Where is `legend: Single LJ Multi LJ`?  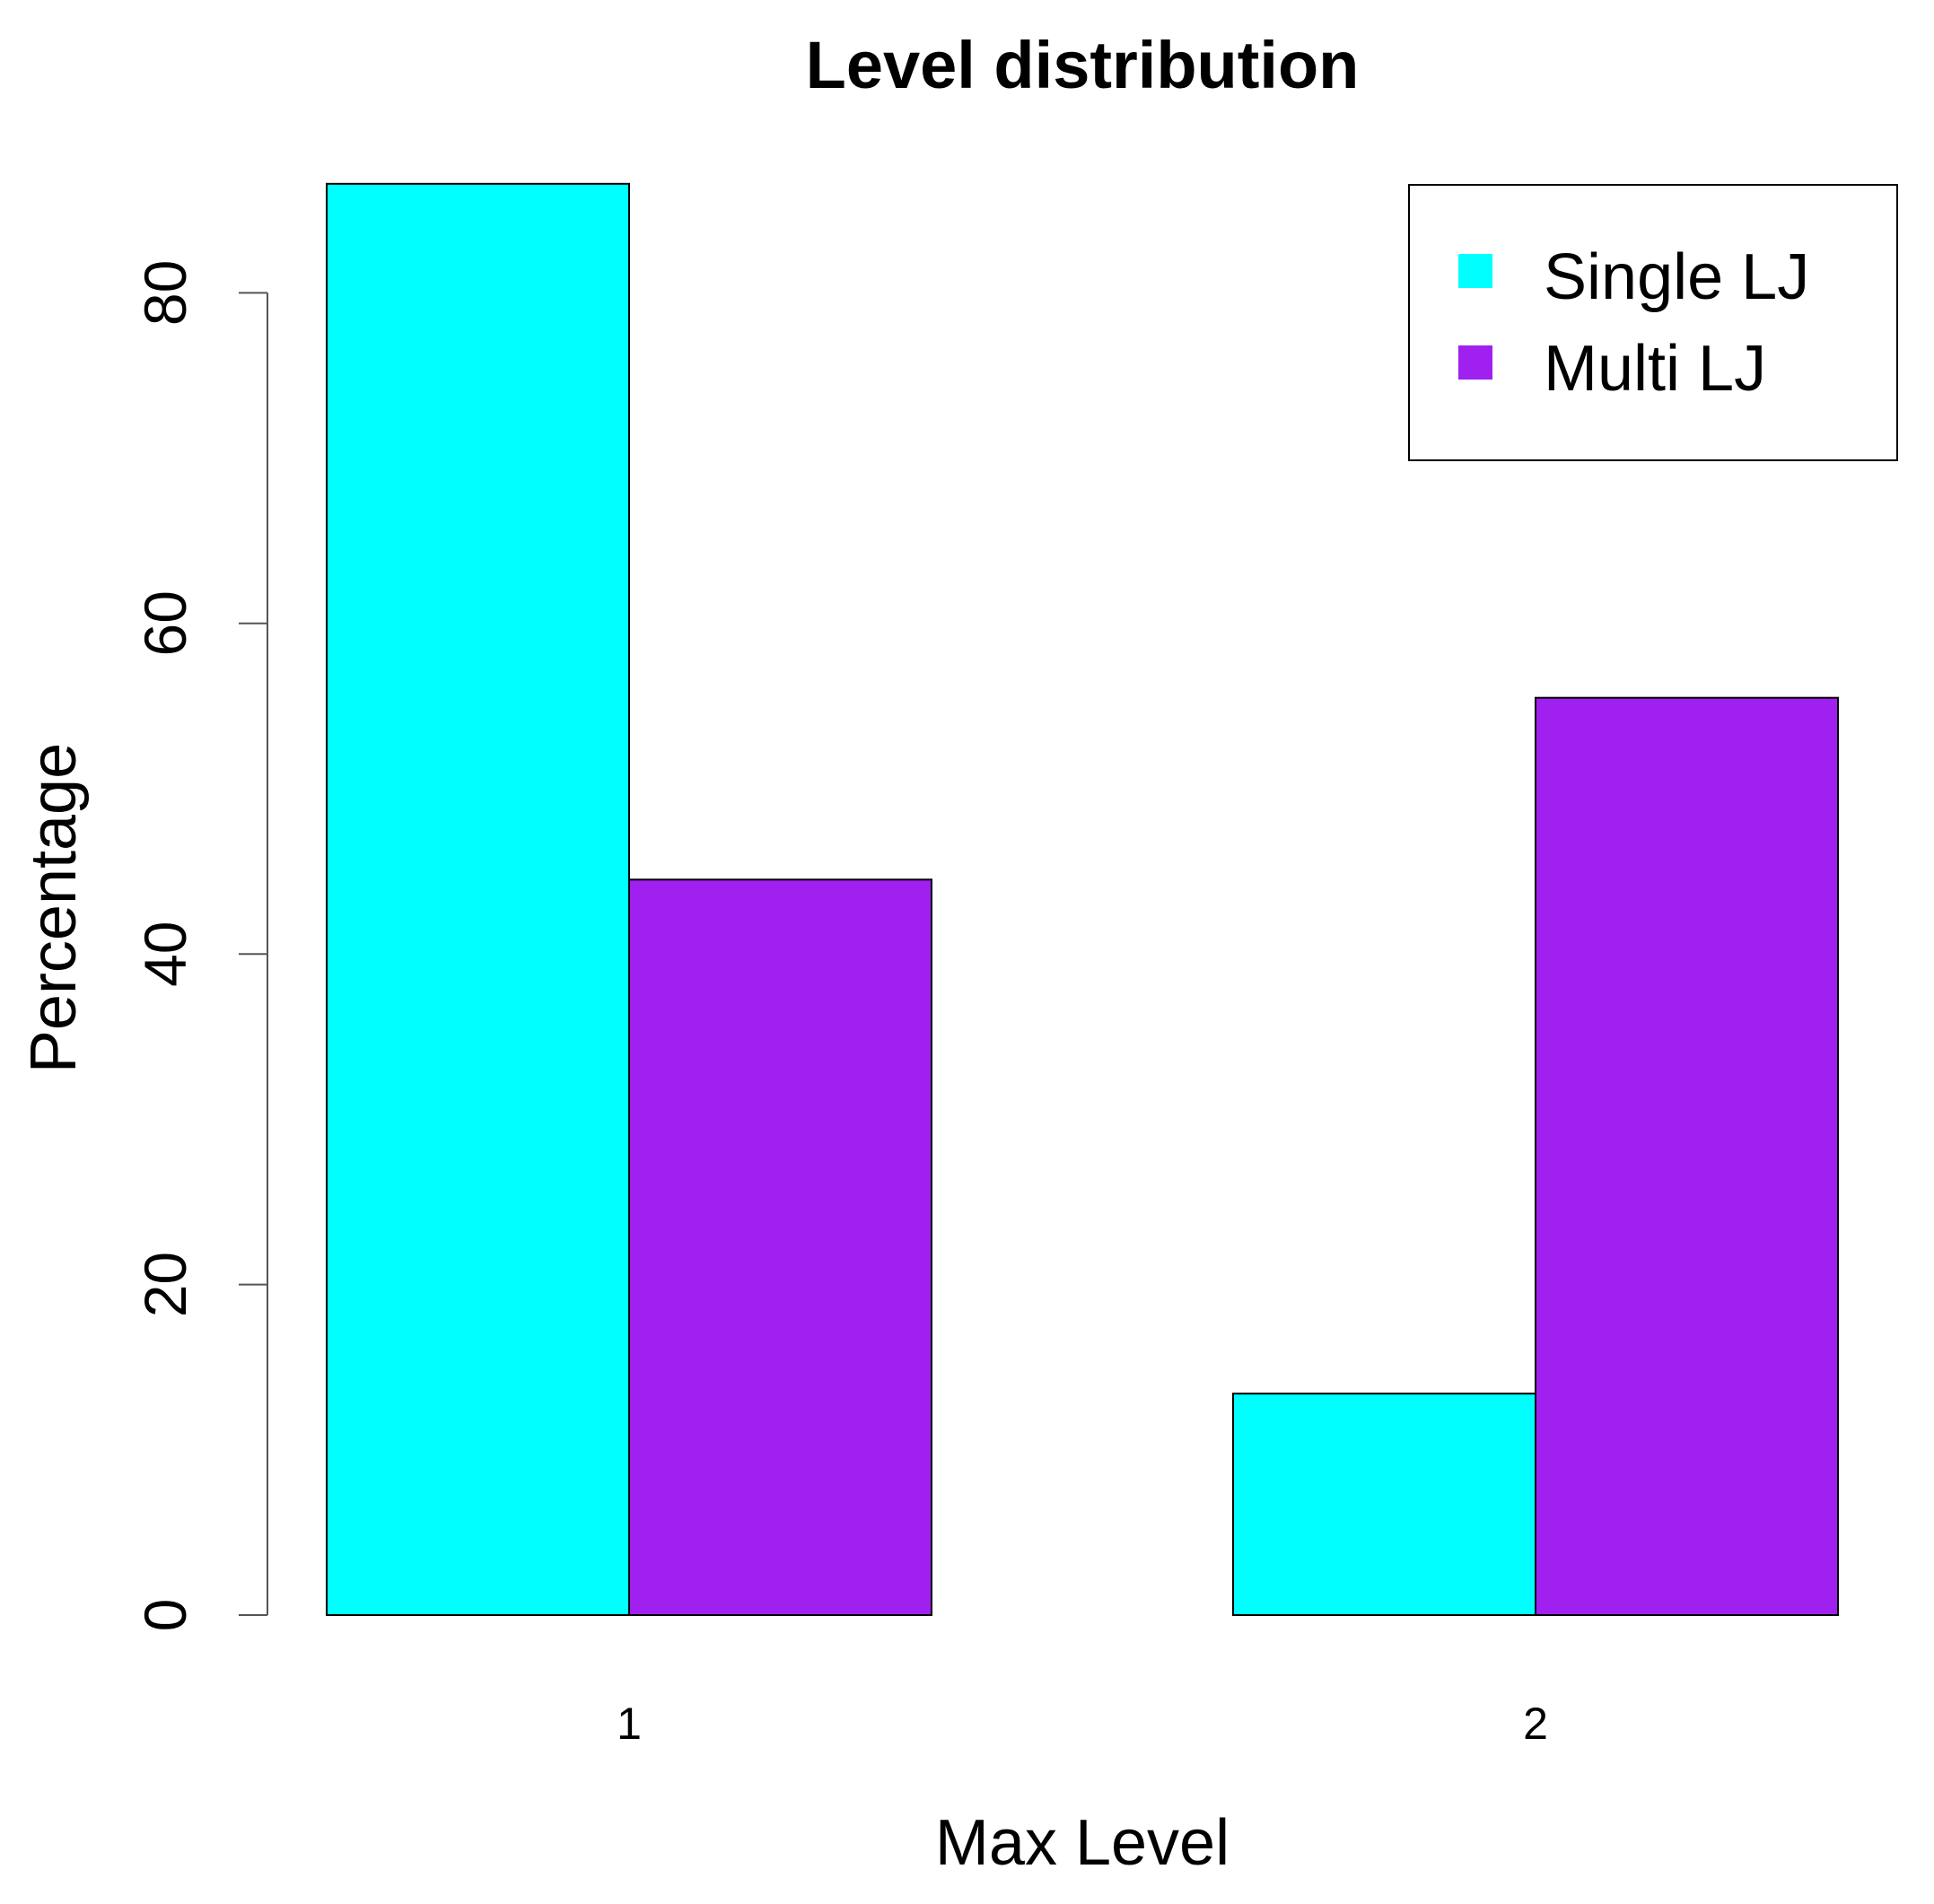 legend: Single LJ Multi LJ is located at coordinates (1653, 322).